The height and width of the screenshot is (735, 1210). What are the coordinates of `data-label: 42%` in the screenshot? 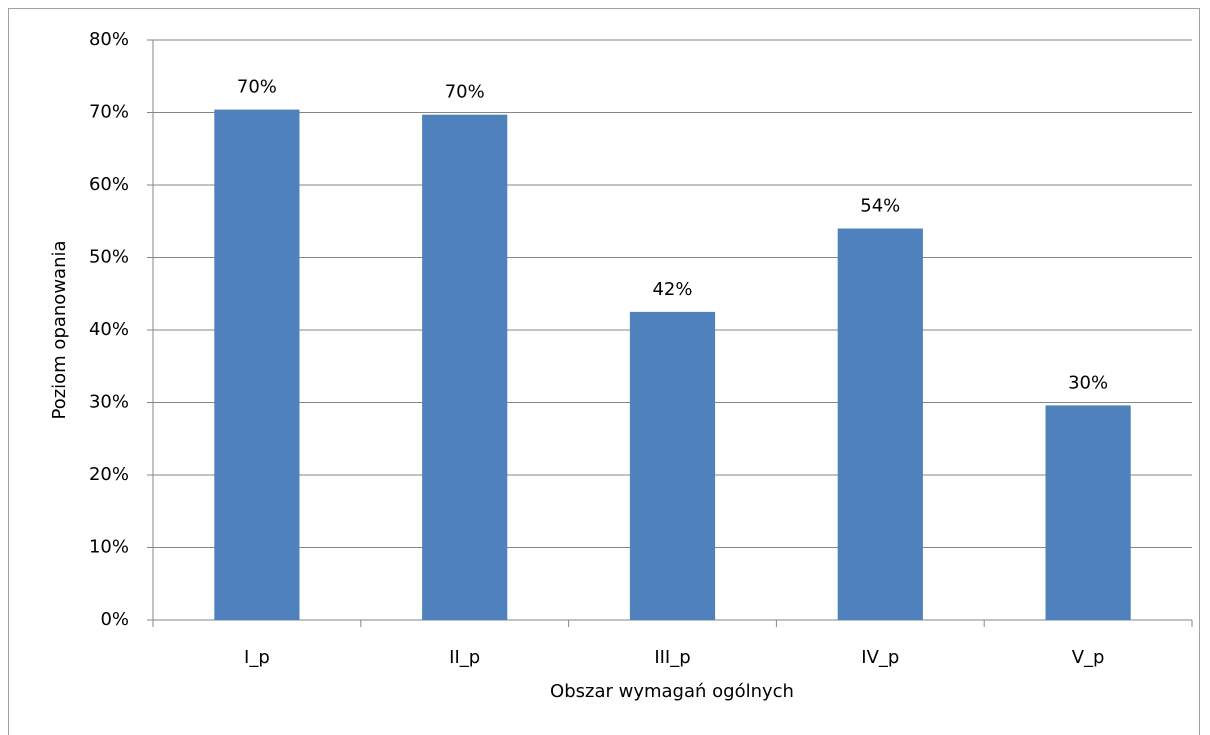 It's located at (672, 289).